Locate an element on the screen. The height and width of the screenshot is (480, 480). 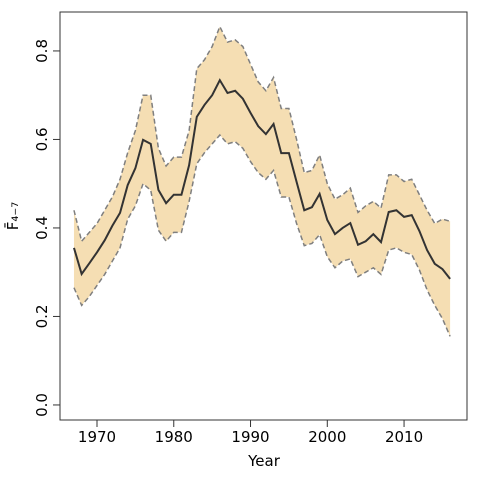
x-axis-label: Year is located at coordinates (264, 461).